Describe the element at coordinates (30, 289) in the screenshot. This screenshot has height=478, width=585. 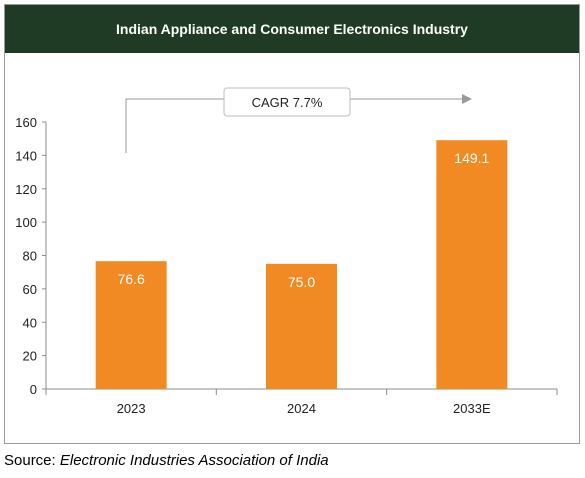
I see `y-tick-label: 60` at that location.